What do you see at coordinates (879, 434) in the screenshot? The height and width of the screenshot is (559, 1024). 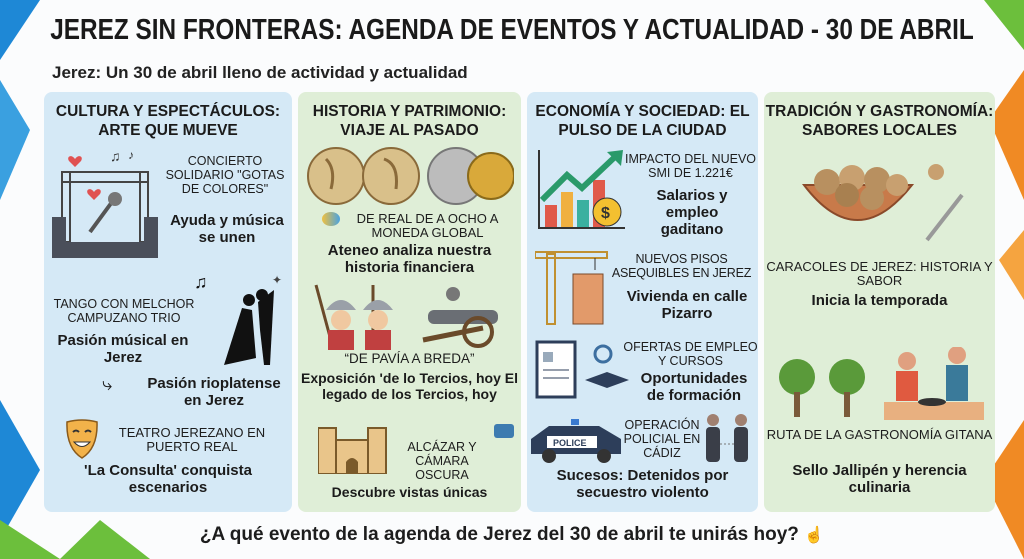 I see `item-caption: RUTA DE LA GASTRONOMÍA GITANA` at bounding box center [879, 434].